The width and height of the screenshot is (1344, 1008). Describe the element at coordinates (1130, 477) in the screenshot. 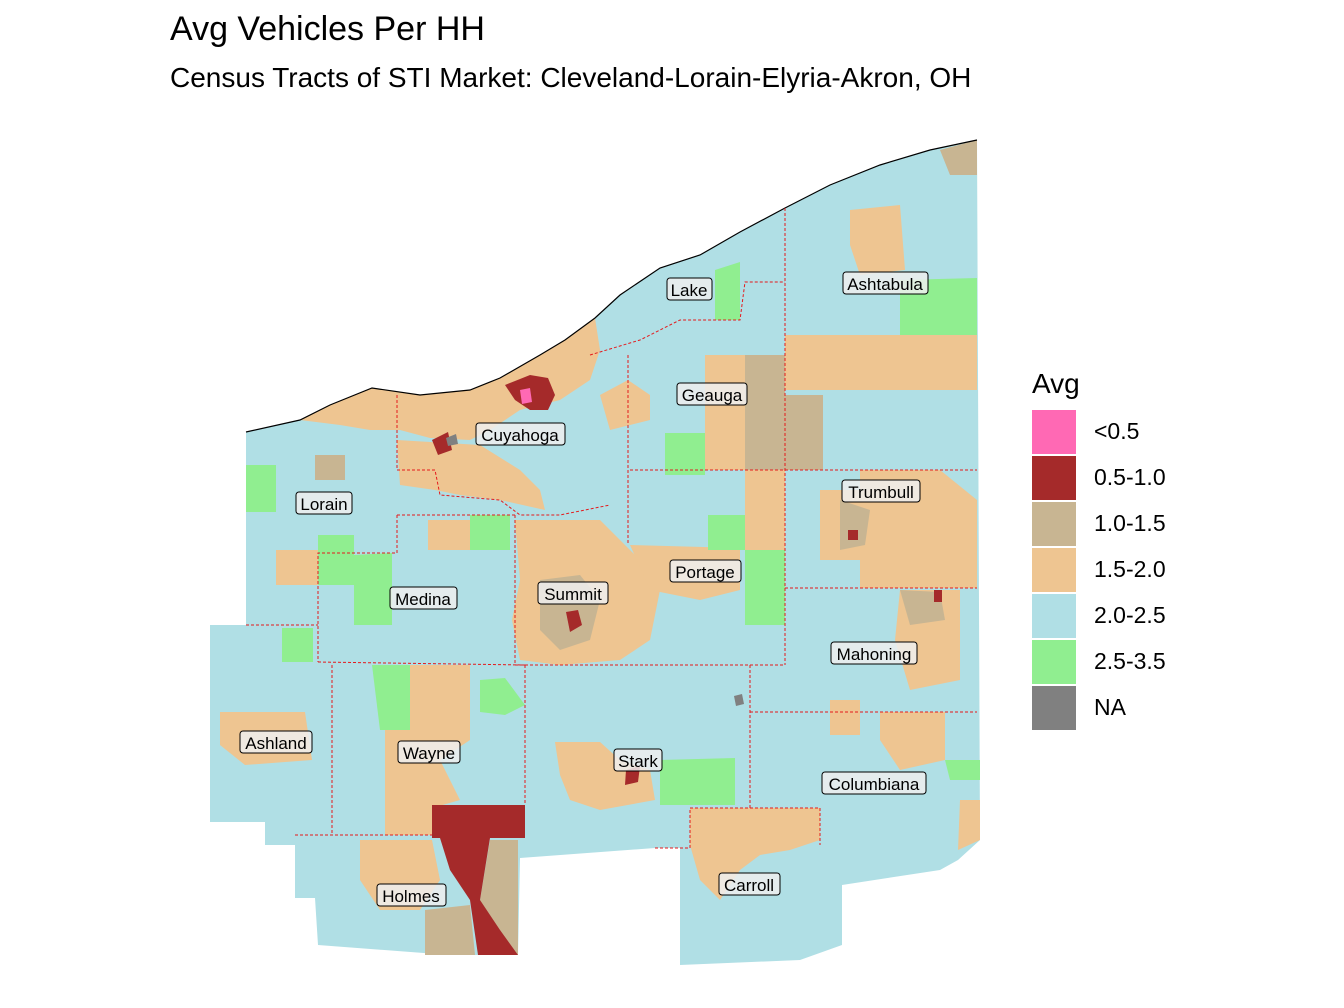

I see `legend-label: 0.5-1.0` at that location.